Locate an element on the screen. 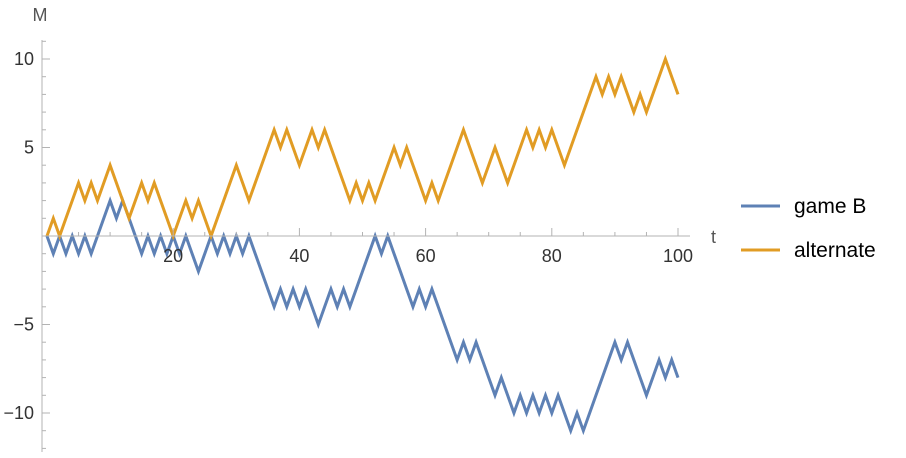  y-tick-label: 10 is located at coordinates (24, 59).